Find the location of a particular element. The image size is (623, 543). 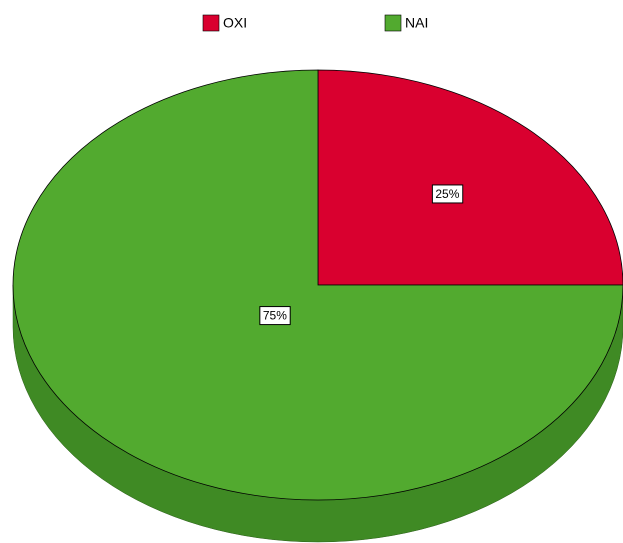

value-label: 75% is located at coordinates (275, 316).